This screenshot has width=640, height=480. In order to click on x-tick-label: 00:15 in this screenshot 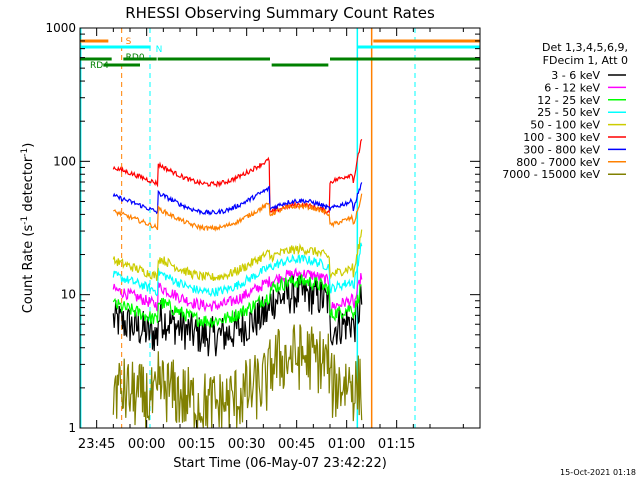, I will do `click(196, 444)`.